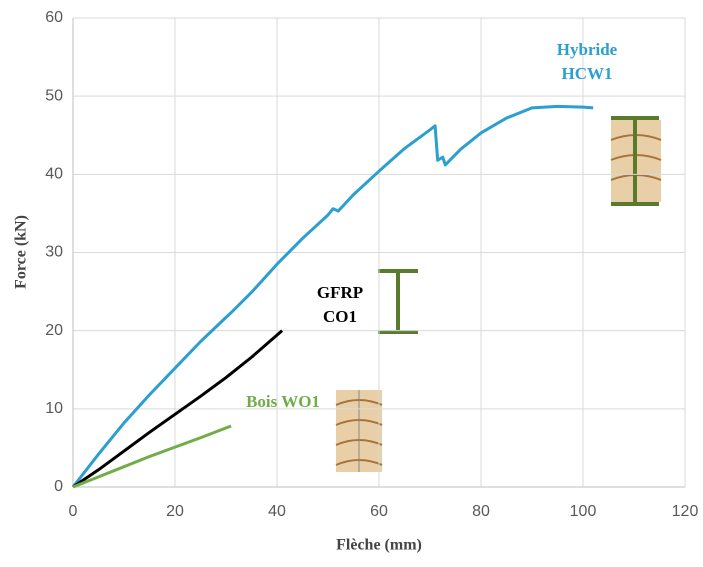 This screenshot has width=703, height=567. What do you see at coordinates (54, 330) in the screenshot?
I see `y-tick-label: 20` at bounding box center [54, 330].